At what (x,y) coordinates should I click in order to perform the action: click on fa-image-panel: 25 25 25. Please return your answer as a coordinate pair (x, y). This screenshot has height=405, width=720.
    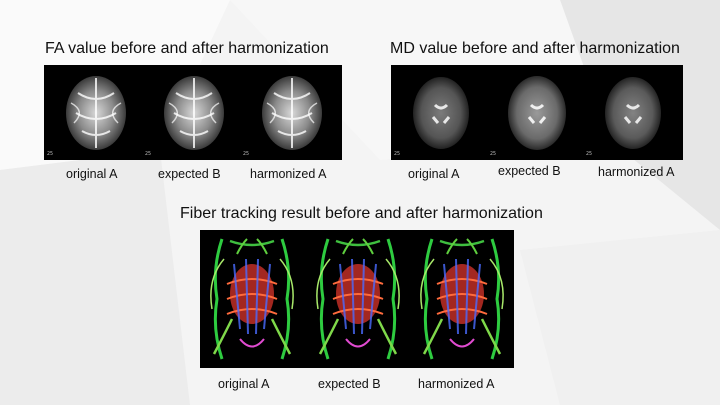
    Looking at the image, I should click on (193, 112).